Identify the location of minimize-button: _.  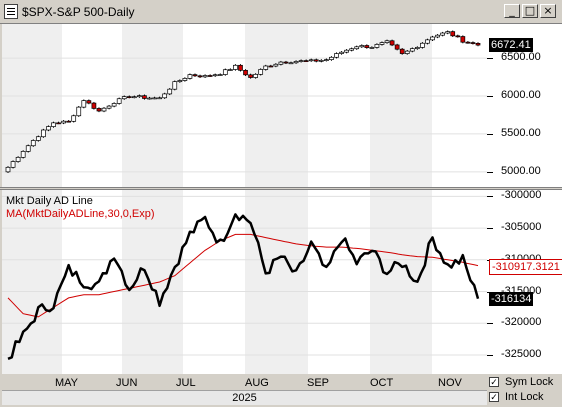
(512, 11).